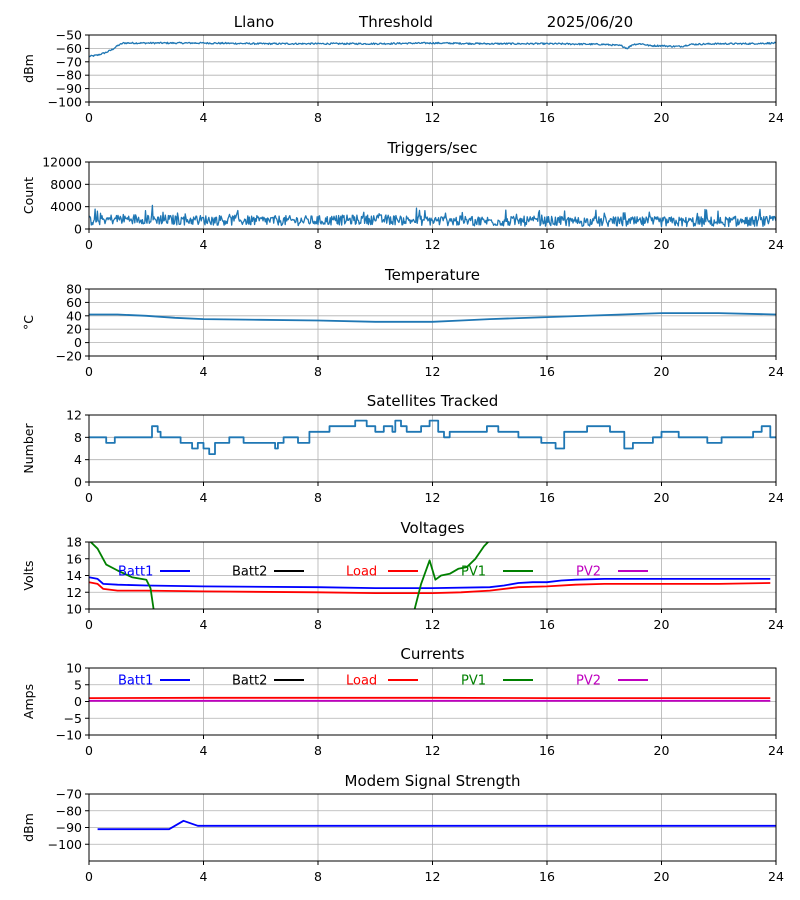 The width and height of the screenshot is (800, 900). I want to click on series-line-batt1, so click(430, 582).